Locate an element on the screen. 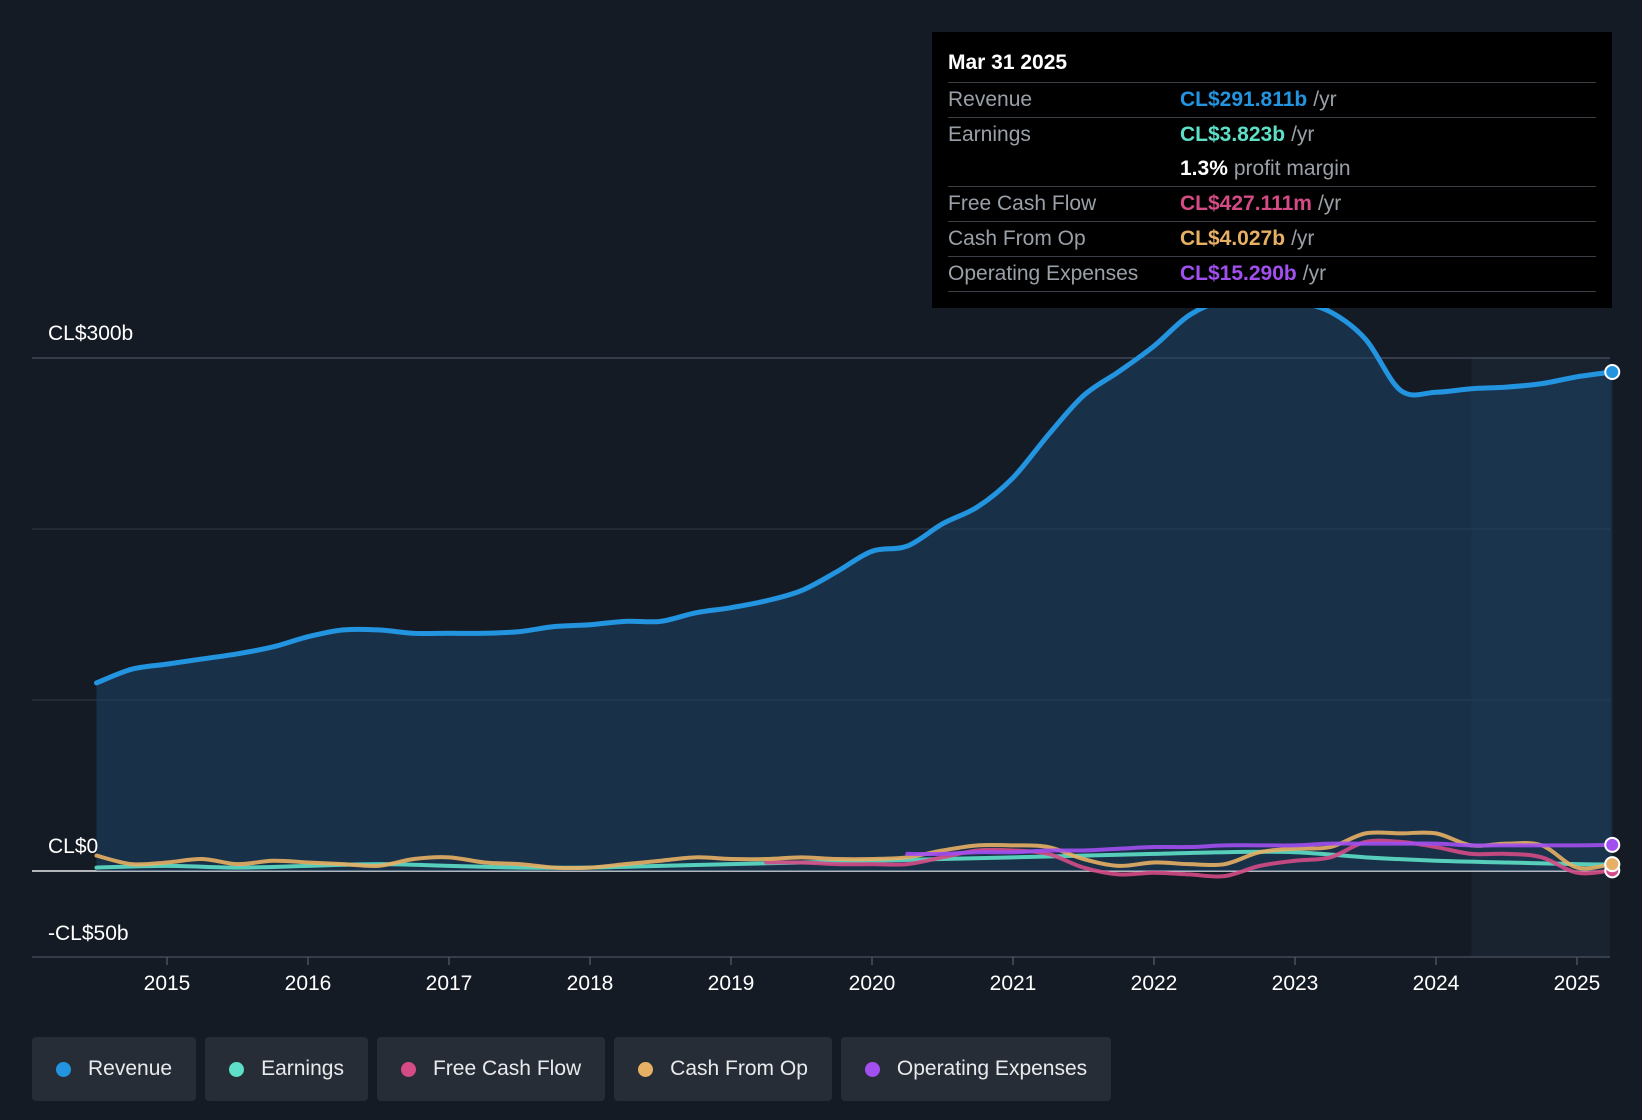 Image resolution: width=1642 pixels, height=1120 pixels. legend-item-free-cash-flow: Free Cash Flow is located at coordinates (491, 1069).